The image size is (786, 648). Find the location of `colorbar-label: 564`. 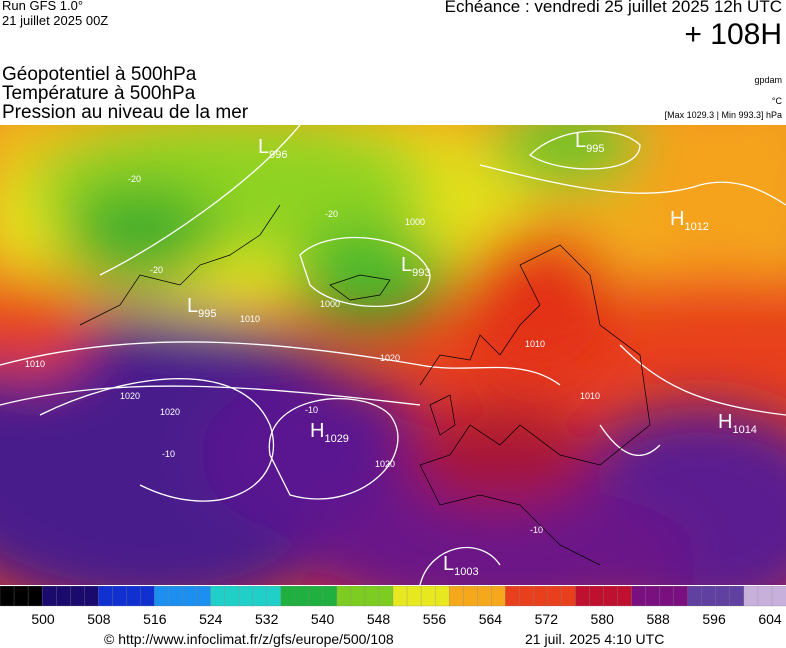

colorbar-label: 564 is located at coordinates (491, 619).